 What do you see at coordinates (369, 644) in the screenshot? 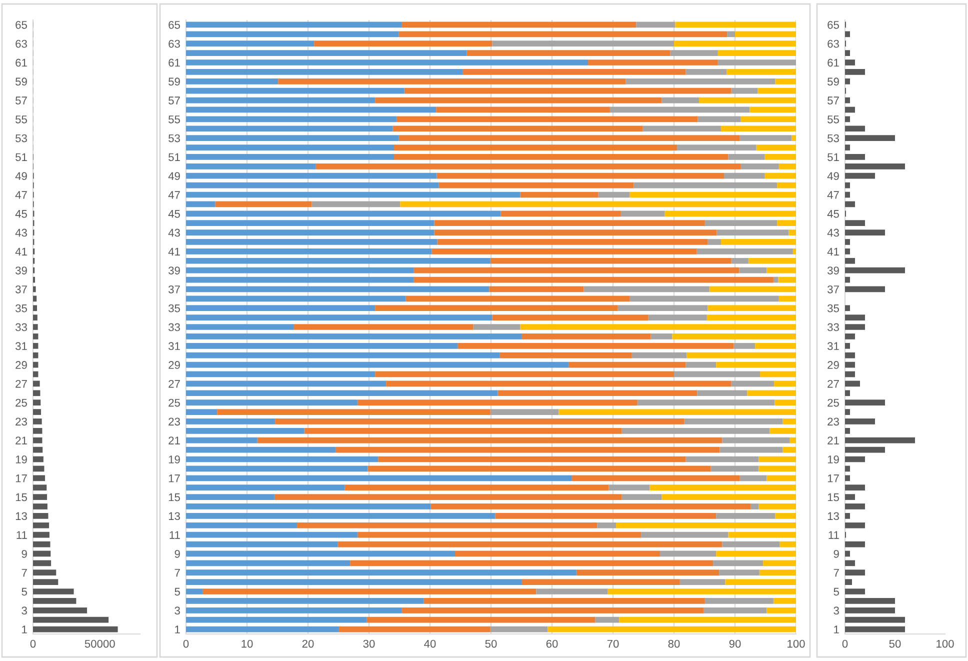
I see `x-tick-label: 30` at bounding box center [369, 644].